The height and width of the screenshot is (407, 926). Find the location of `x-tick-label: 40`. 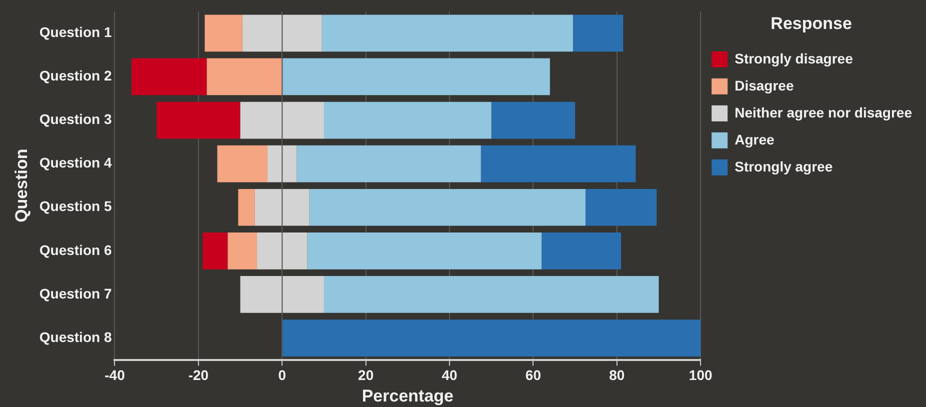

x-tick-label: 40 is located at coordinates (450, 375).